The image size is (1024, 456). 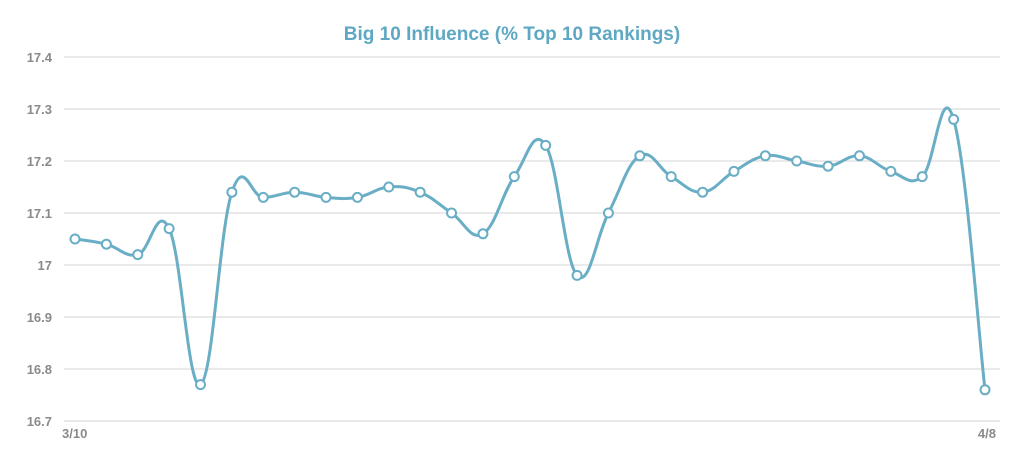 I want to click on chart-title: Big 10 Influence (% Top 10 Rankings), so click(x=512, y=34).